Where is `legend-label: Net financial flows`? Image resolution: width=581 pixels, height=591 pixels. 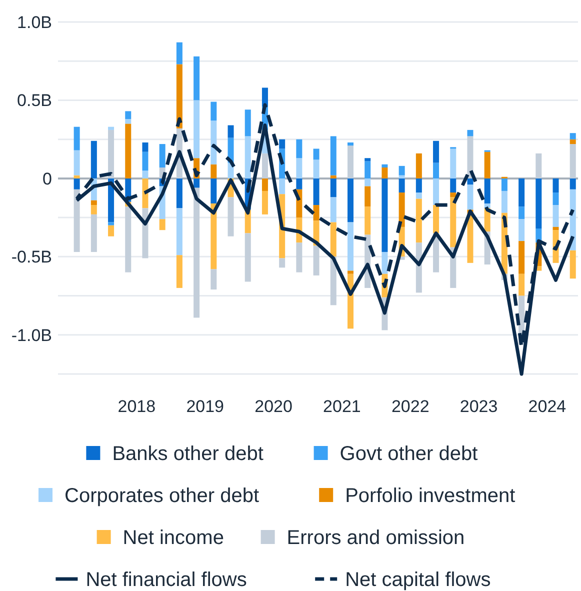
legend-label: Net financial flows is located at coordinates (166, 580).